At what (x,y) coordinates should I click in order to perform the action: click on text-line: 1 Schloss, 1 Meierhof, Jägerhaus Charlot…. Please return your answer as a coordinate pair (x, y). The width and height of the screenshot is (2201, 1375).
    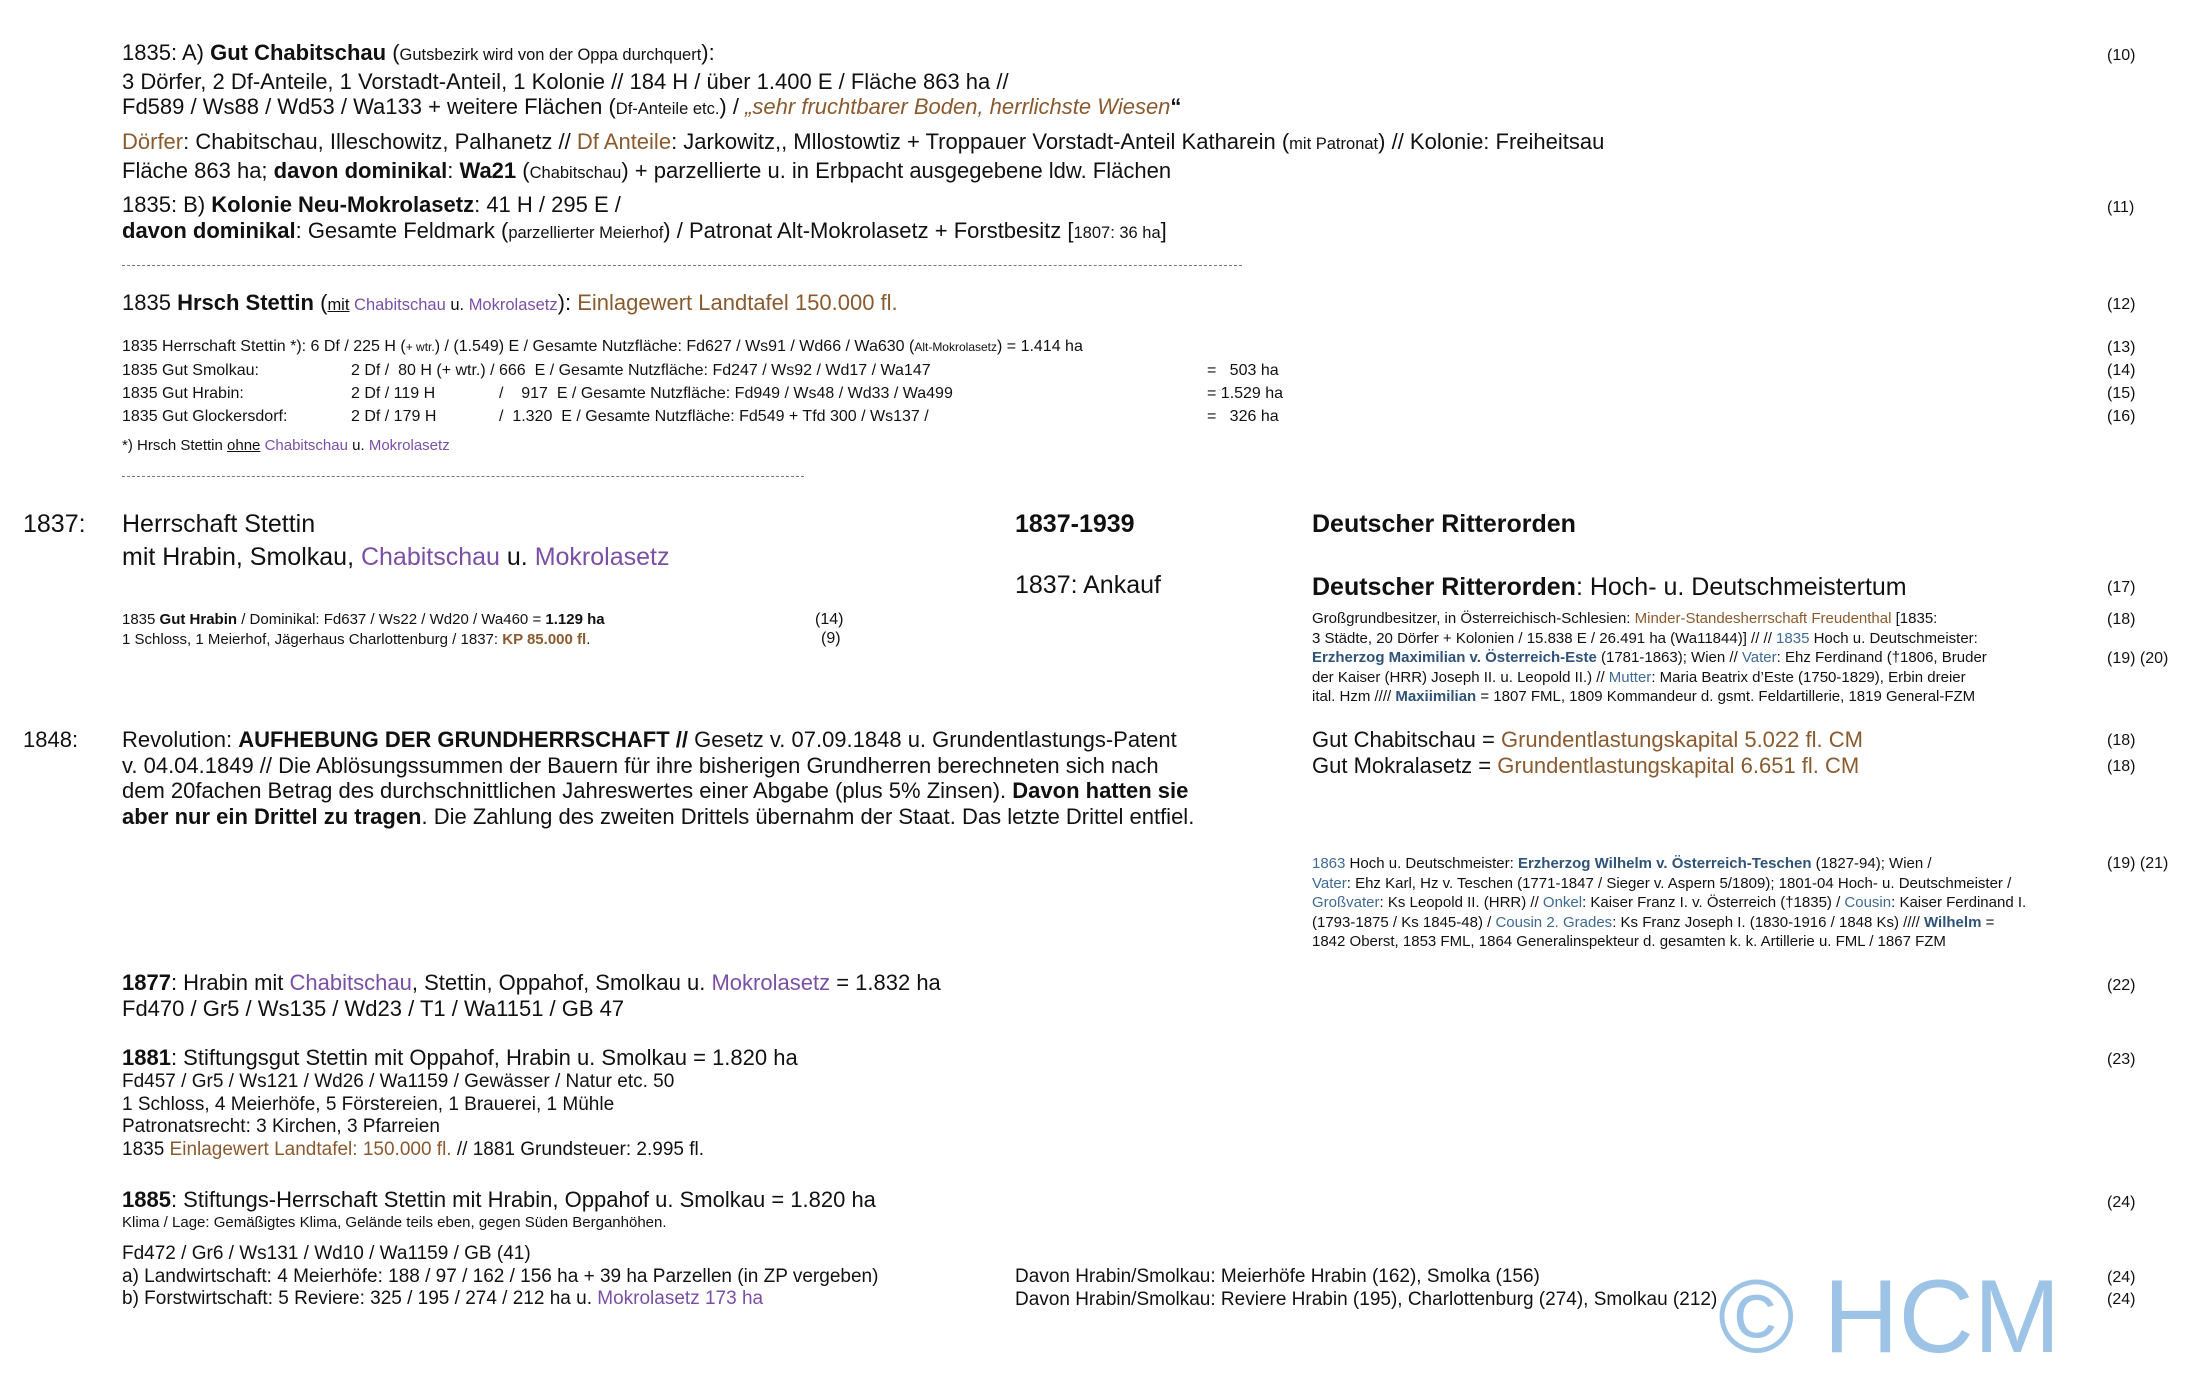
    Looking at the image, I should click on (363, 640).